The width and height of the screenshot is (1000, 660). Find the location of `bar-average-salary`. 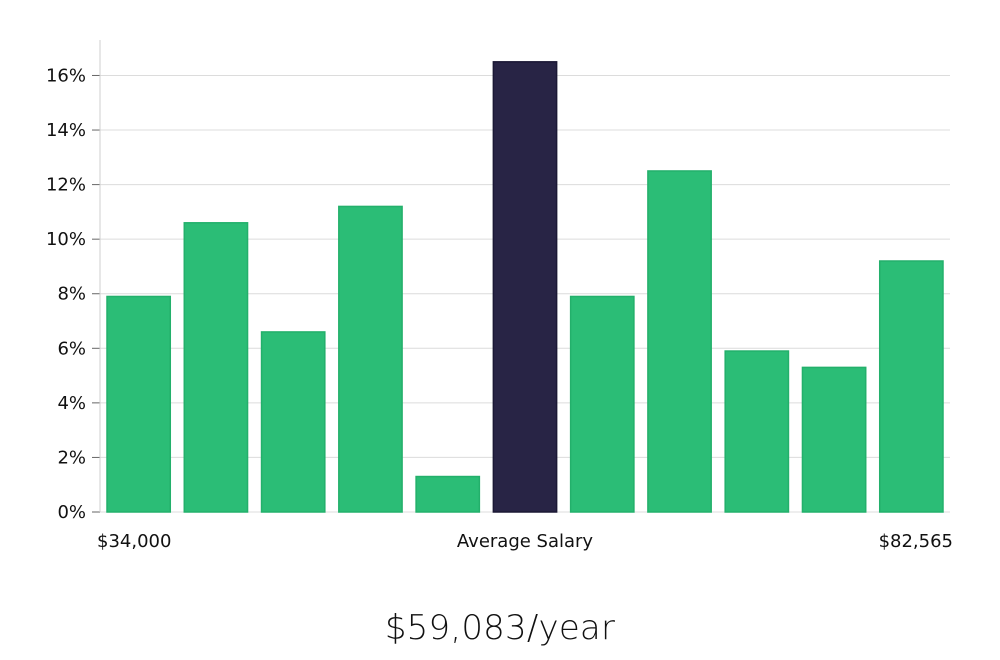

bar-average-salary is located at coordinates (525, 287).